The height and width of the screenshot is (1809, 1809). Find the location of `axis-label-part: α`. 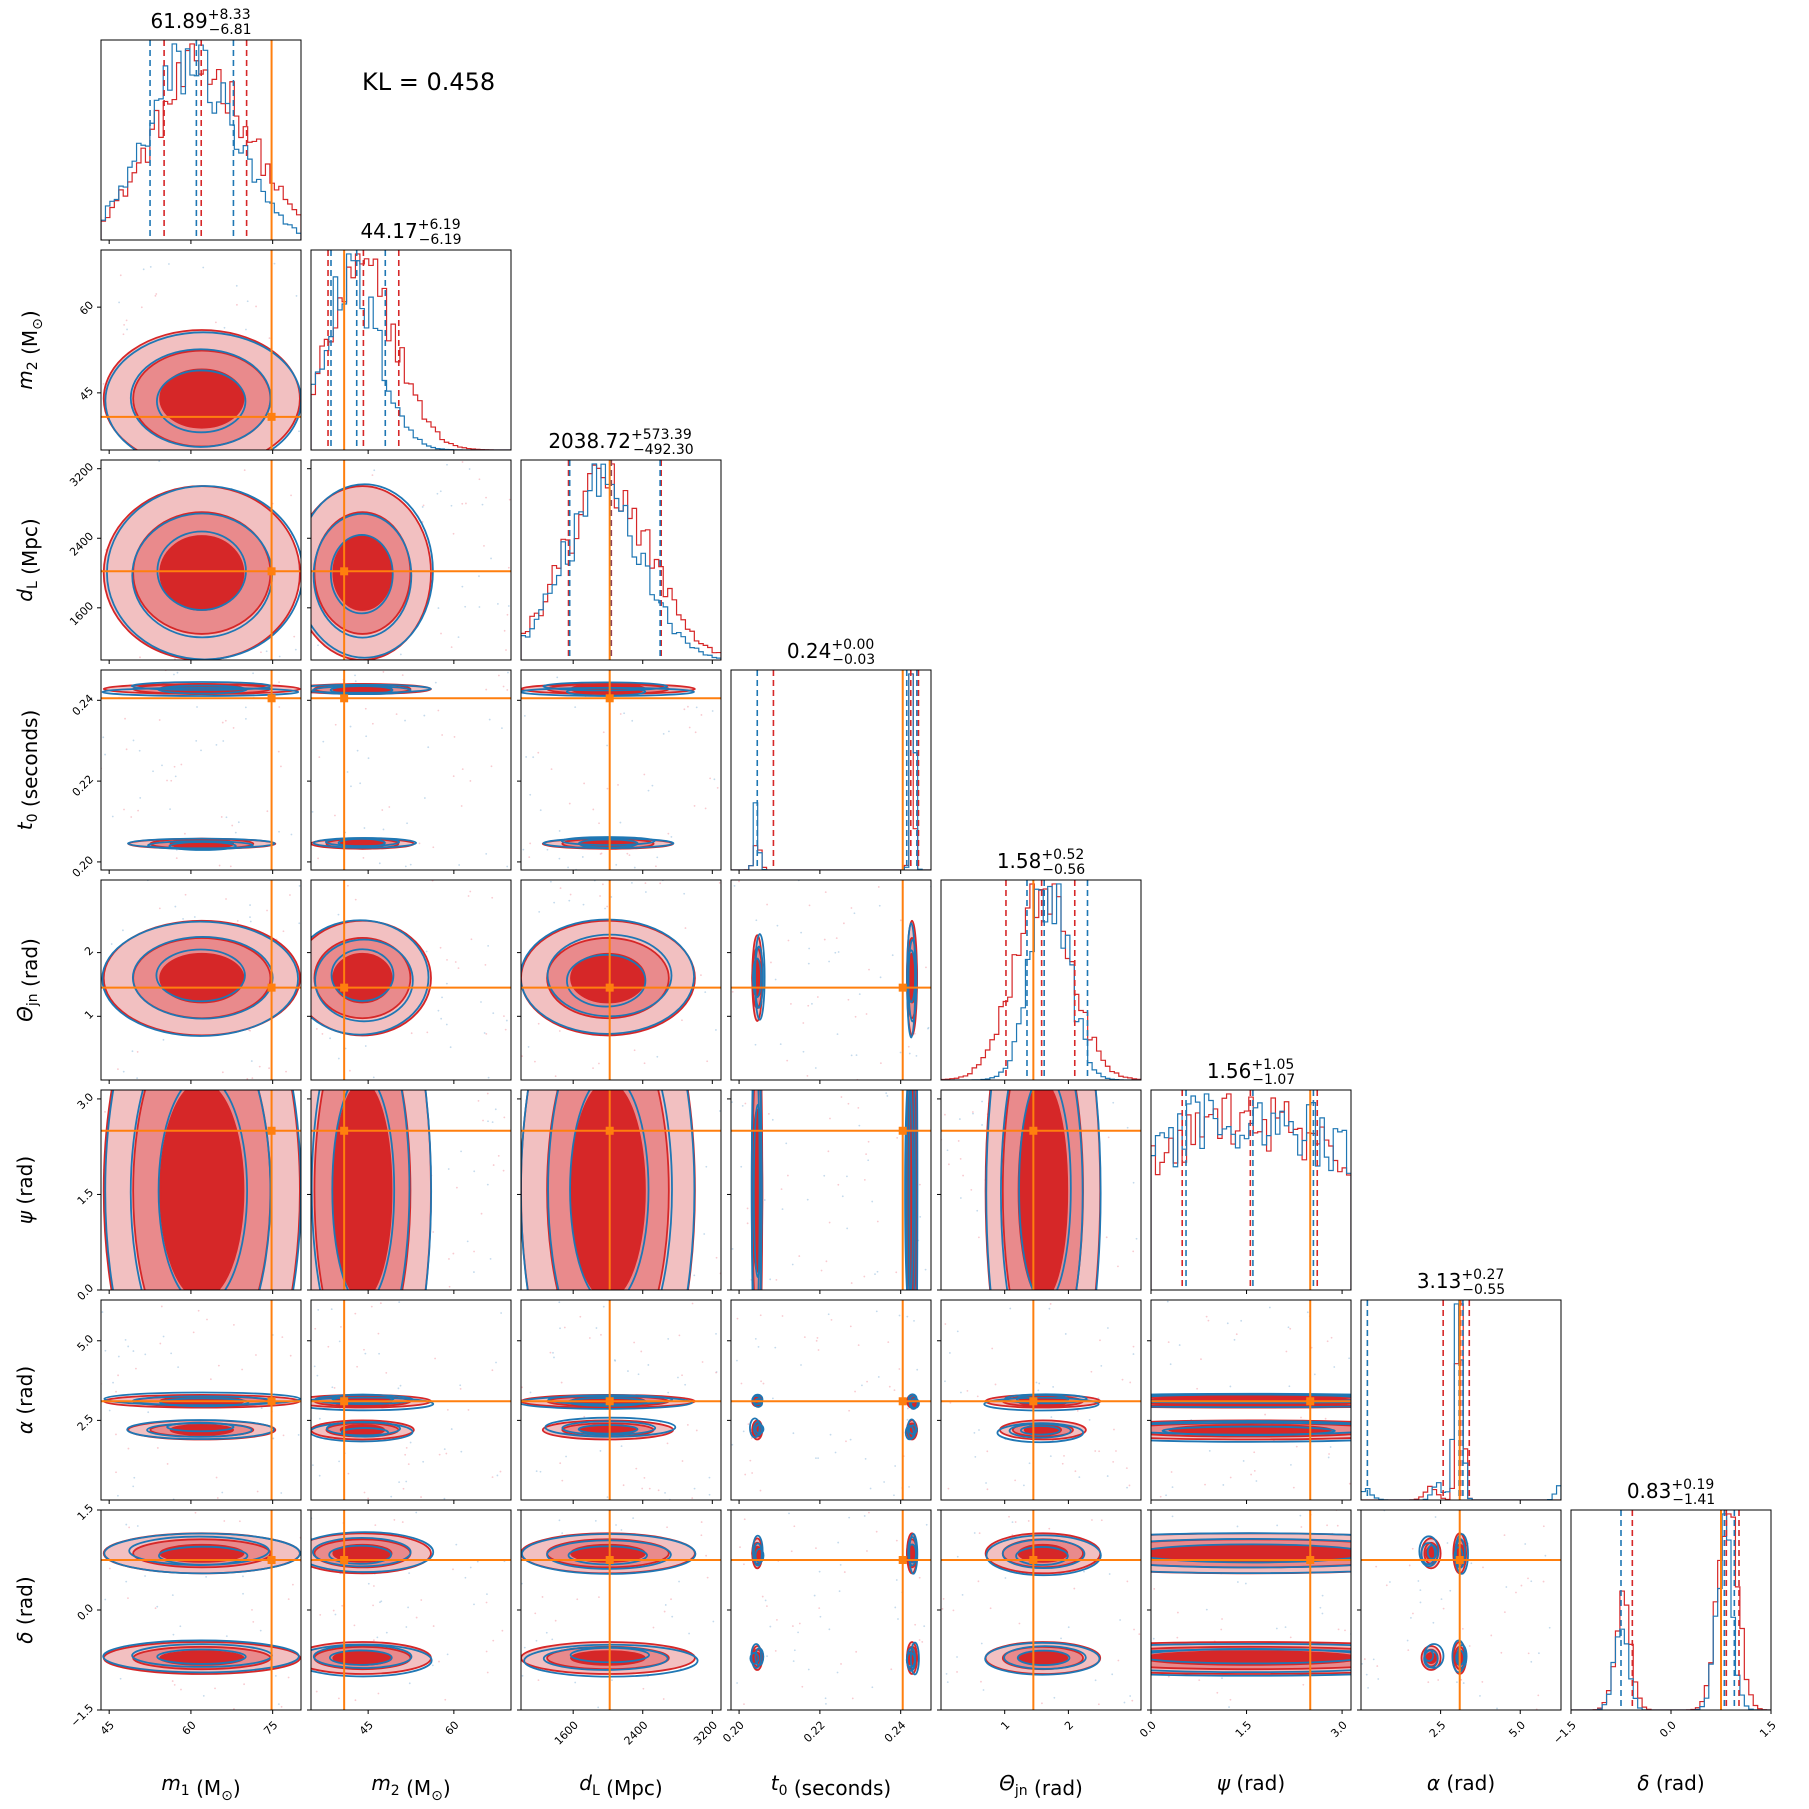

axis-label-part: α is located at coordinates (1433, 1783).